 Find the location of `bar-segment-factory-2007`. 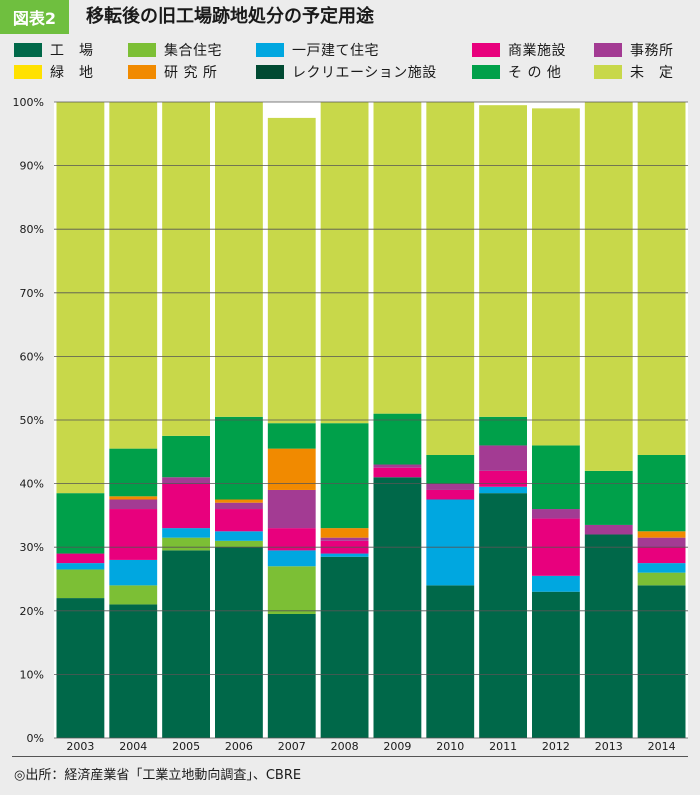

bar-segment-factory-2007 is located at coordinates (291, 675).